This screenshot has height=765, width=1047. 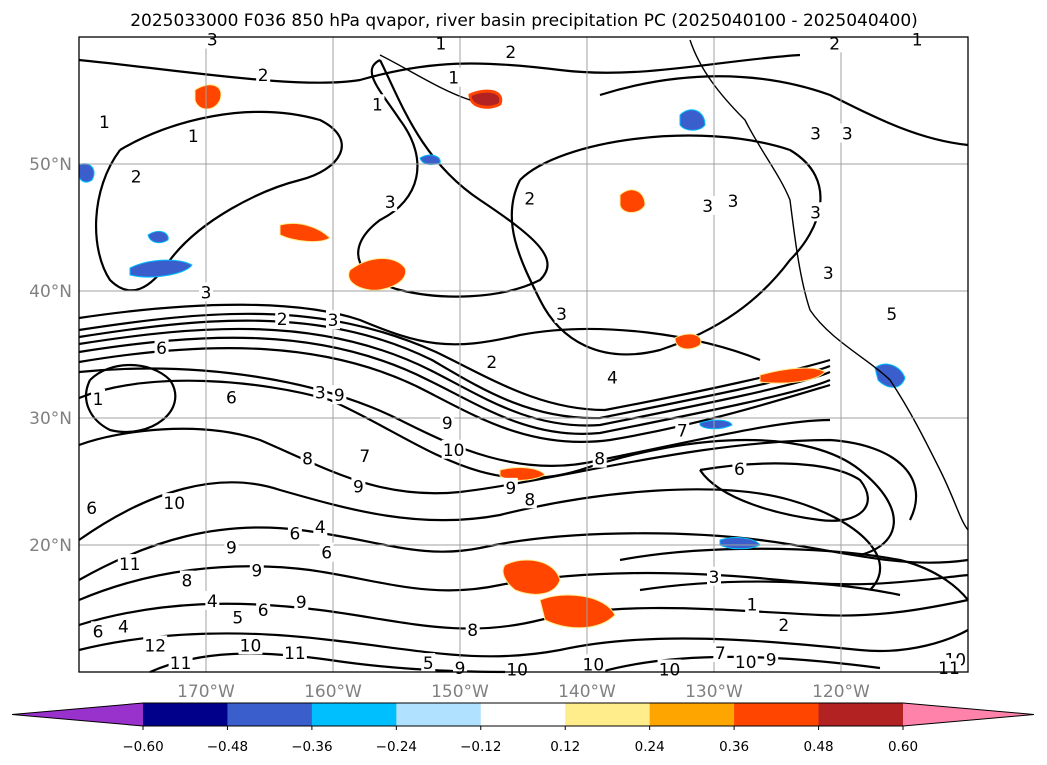 I want to click on x-tick-label: 150°W, so click(x=460, y=692).